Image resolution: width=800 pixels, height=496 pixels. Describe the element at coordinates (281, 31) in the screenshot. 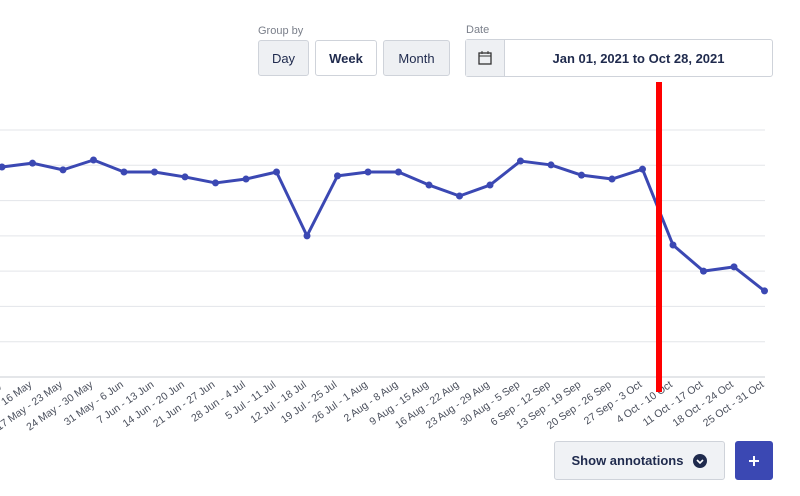

I see `group-by-label: Group by` at that location.